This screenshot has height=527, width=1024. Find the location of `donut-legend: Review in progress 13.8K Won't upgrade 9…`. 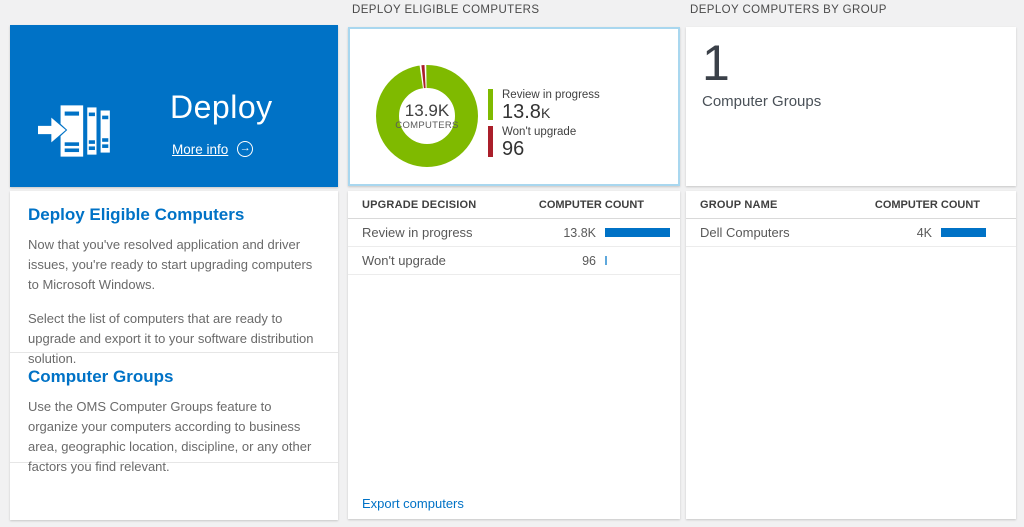

donut-legend: Review in progress 13.8K Won't upgrade 9… is located at coordinates (544, 126).